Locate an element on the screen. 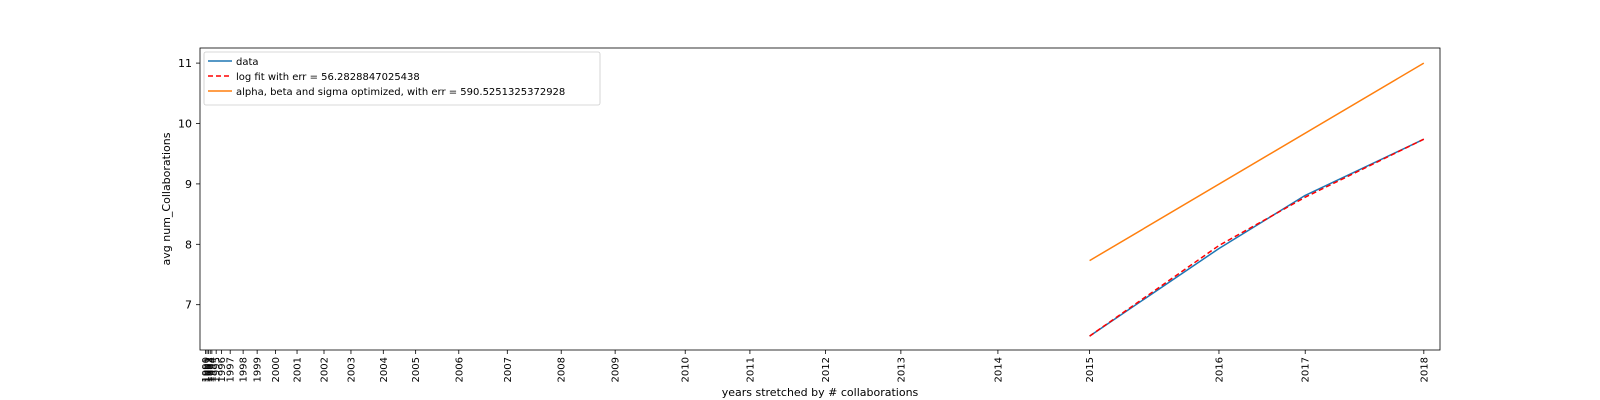 This screenshot has width=1600, height=400. x-tick-label: 1991 is located at coordinates (208, 369).